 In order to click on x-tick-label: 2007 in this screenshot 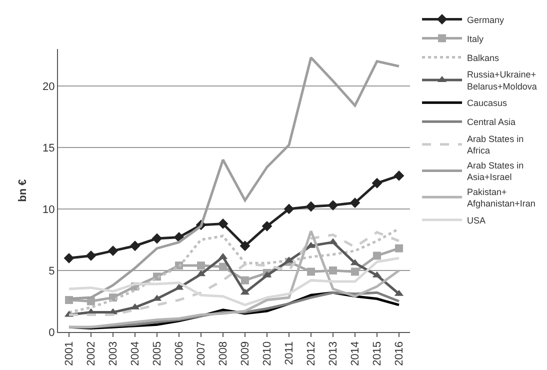, I will do `click(202, 353)`.